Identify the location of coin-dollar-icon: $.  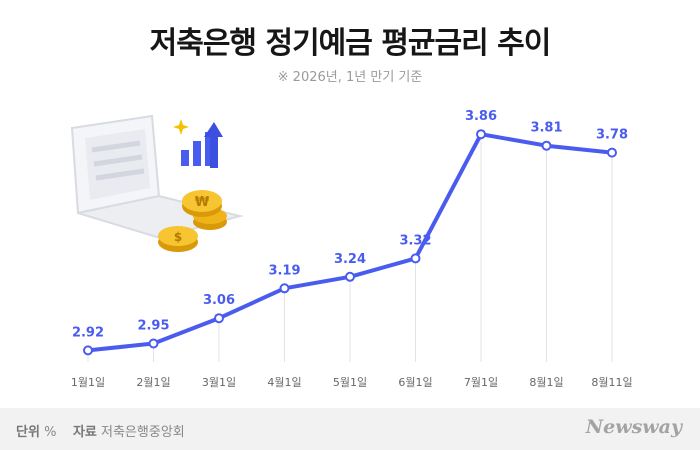
(178, 239).